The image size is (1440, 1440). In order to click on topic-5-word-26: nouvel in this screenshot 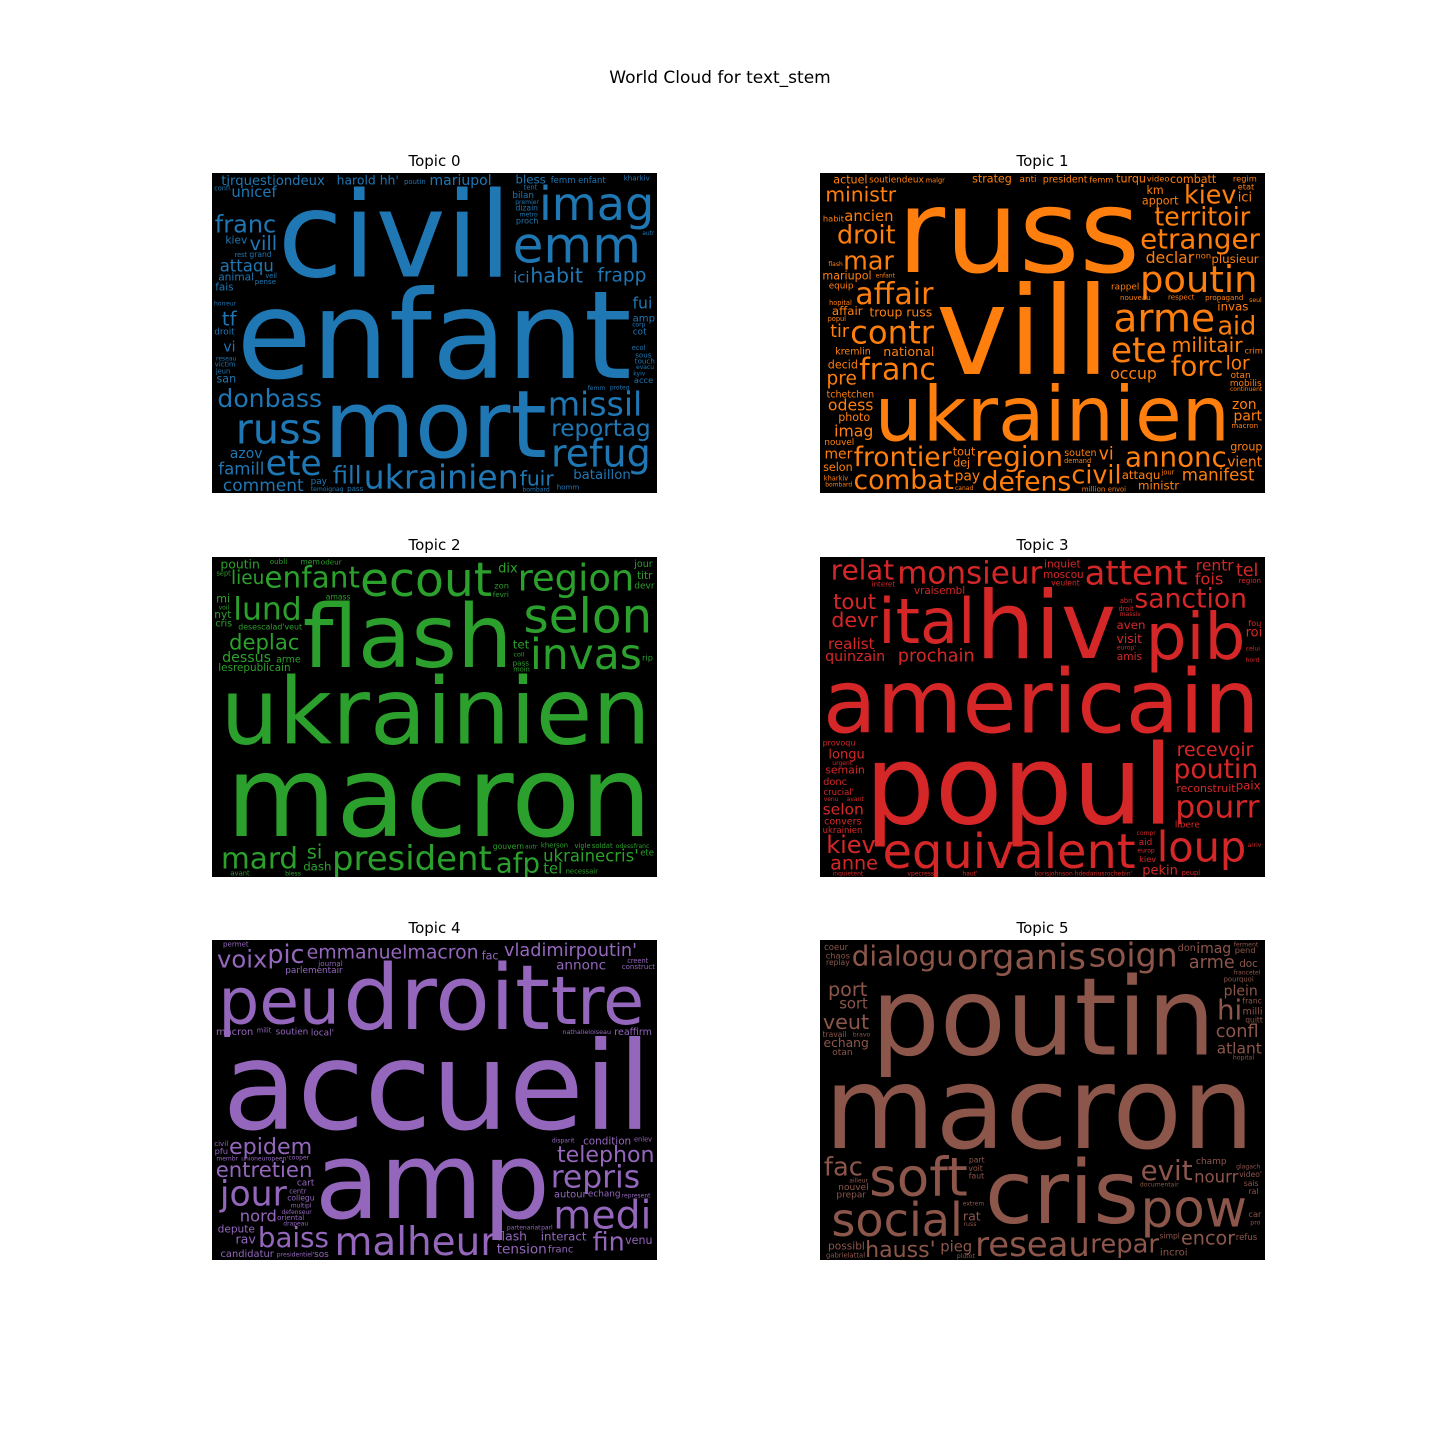, I will do `click(853, 1188)`.